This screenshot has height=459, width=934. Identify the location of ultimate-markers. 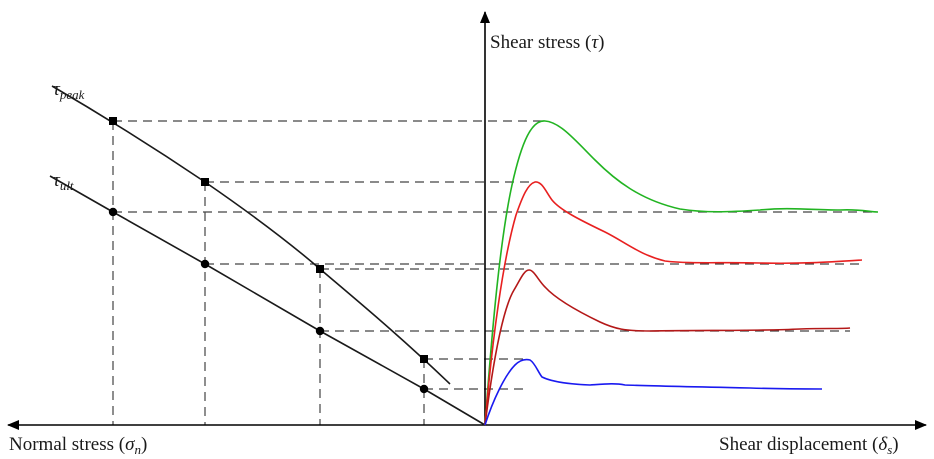
(268, 300).